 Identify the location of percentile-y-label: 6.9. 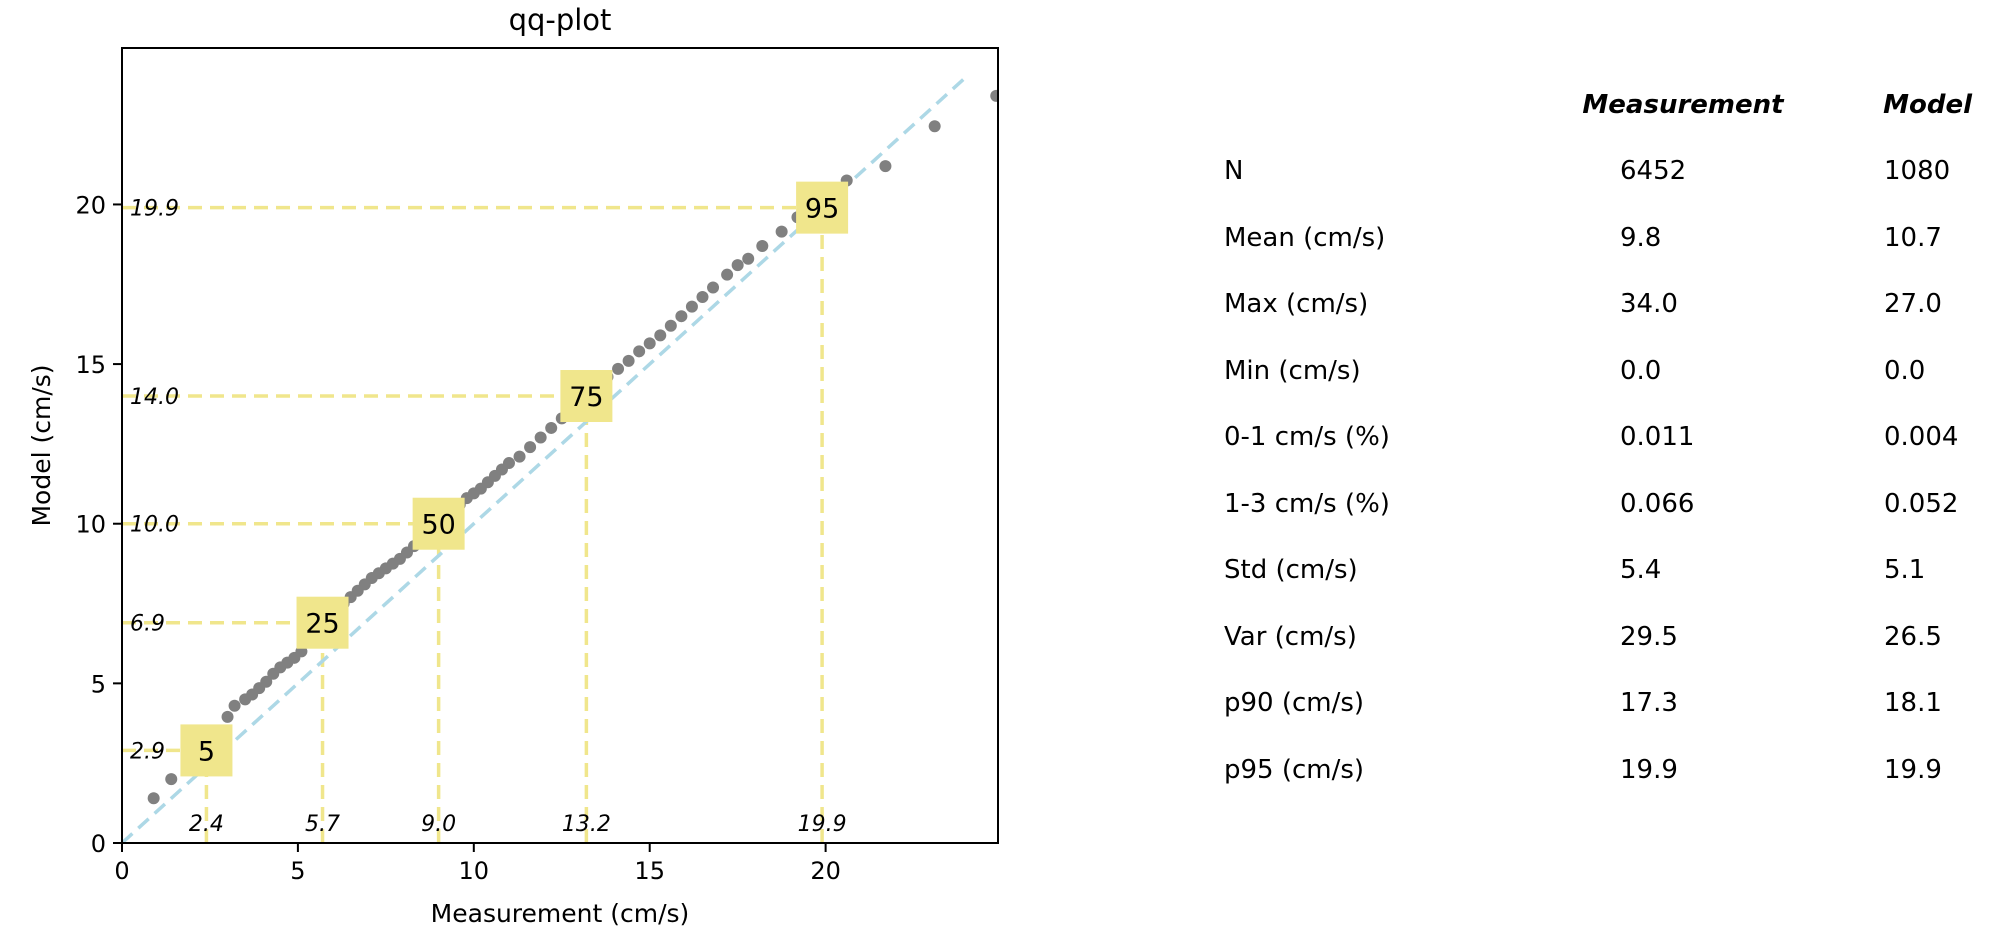
(147, 624).